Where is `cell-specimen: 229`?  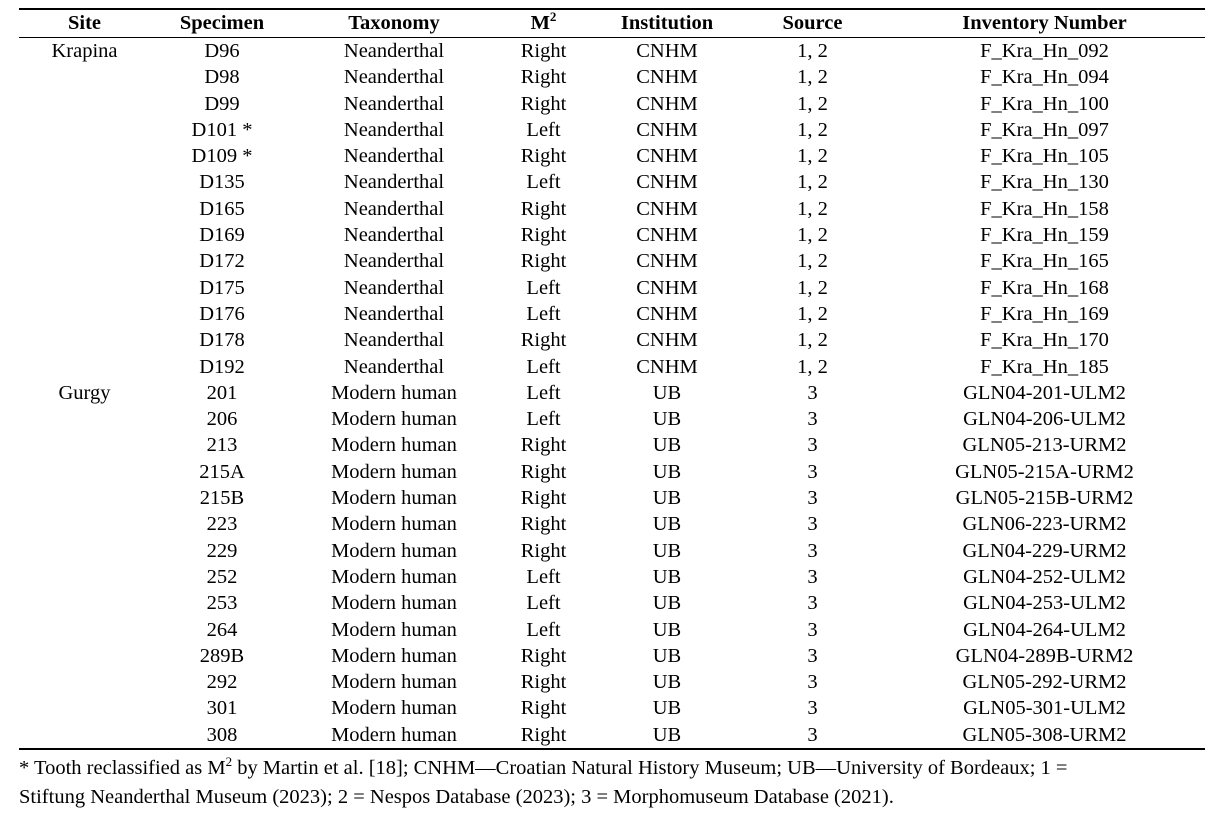
cell-specimen: 229 is located at coordinates (222, 550).